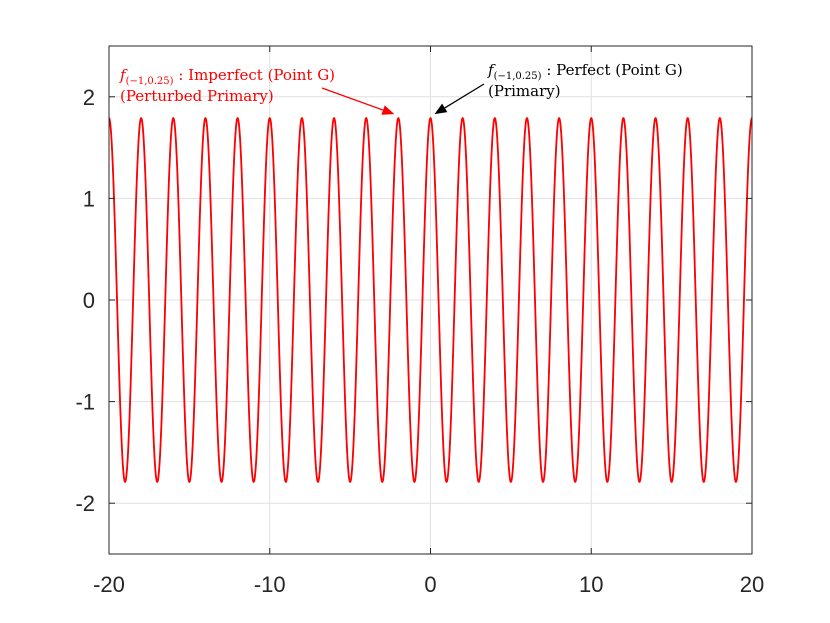 The height and width of the screenshot is (623, 830). What do you see at coordinates (752, 584) in the screenshot?
I see `x-tick-label: 20` at bounding box center [752, 584].